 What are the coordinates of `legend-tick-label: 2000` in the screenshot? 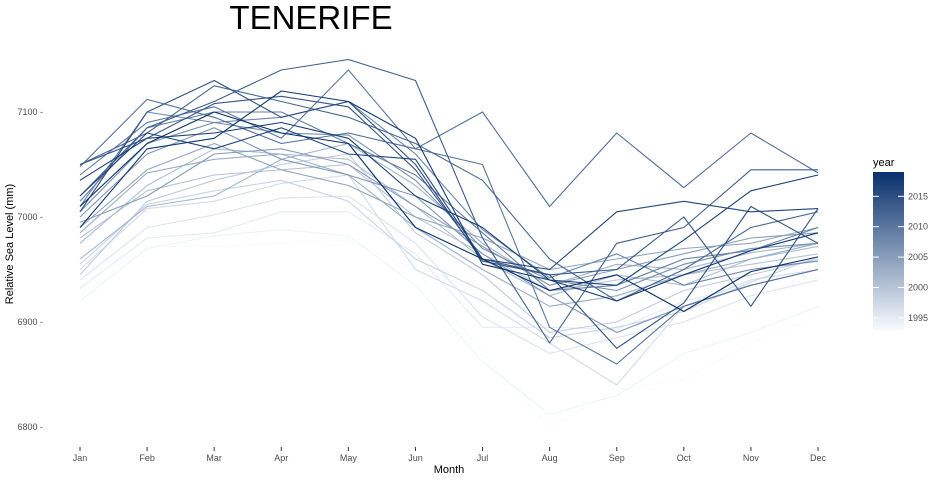 It's located at (918, 287).